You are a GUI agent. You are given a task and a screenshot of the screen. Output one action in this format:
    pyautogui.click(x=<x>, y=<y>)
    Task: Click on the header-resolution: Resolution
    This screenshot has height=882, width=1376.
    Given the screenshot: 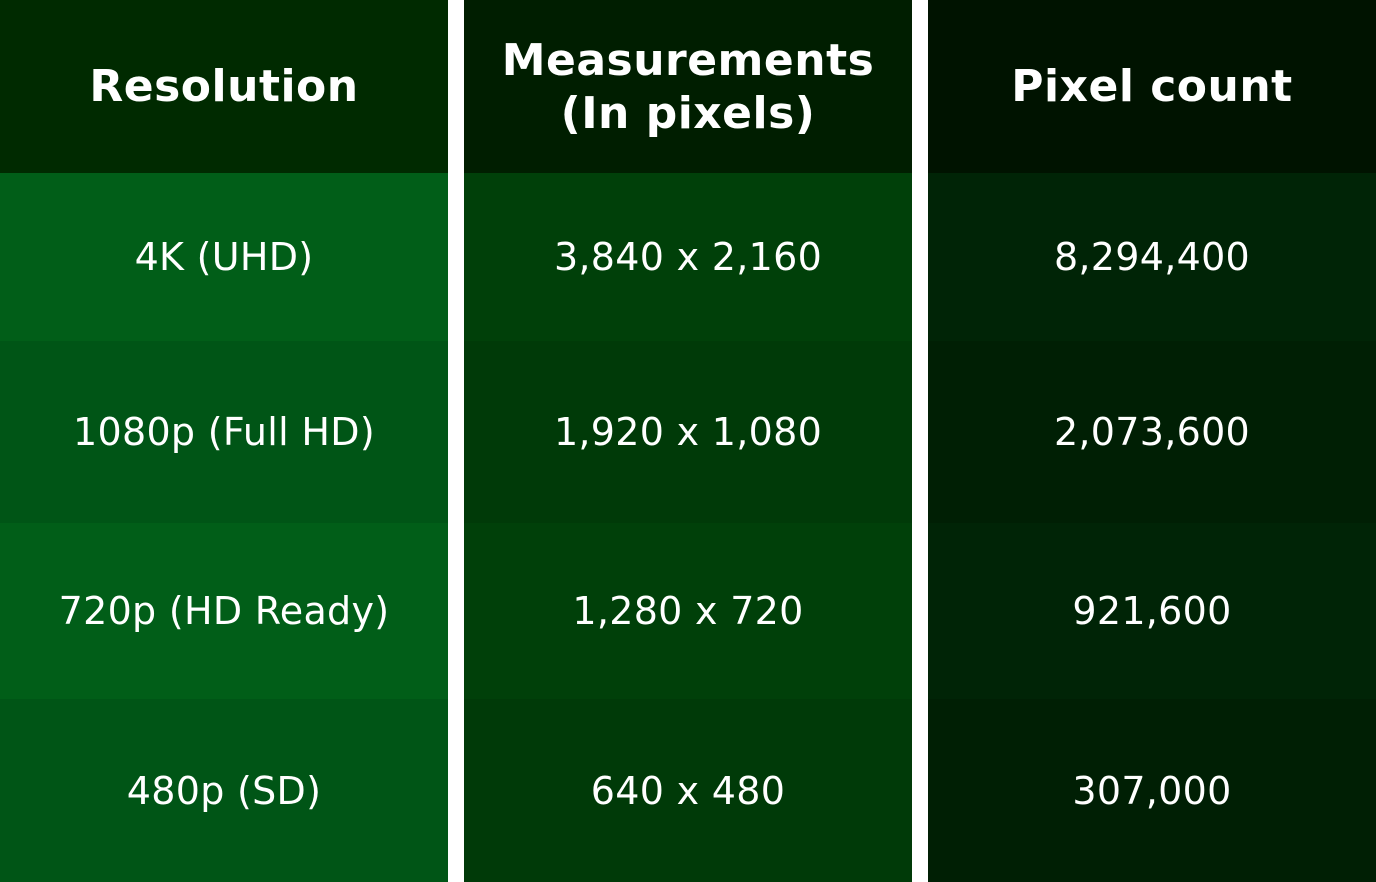 What is the action you would take?
    pyautogui.click(x=224, y=86)
    